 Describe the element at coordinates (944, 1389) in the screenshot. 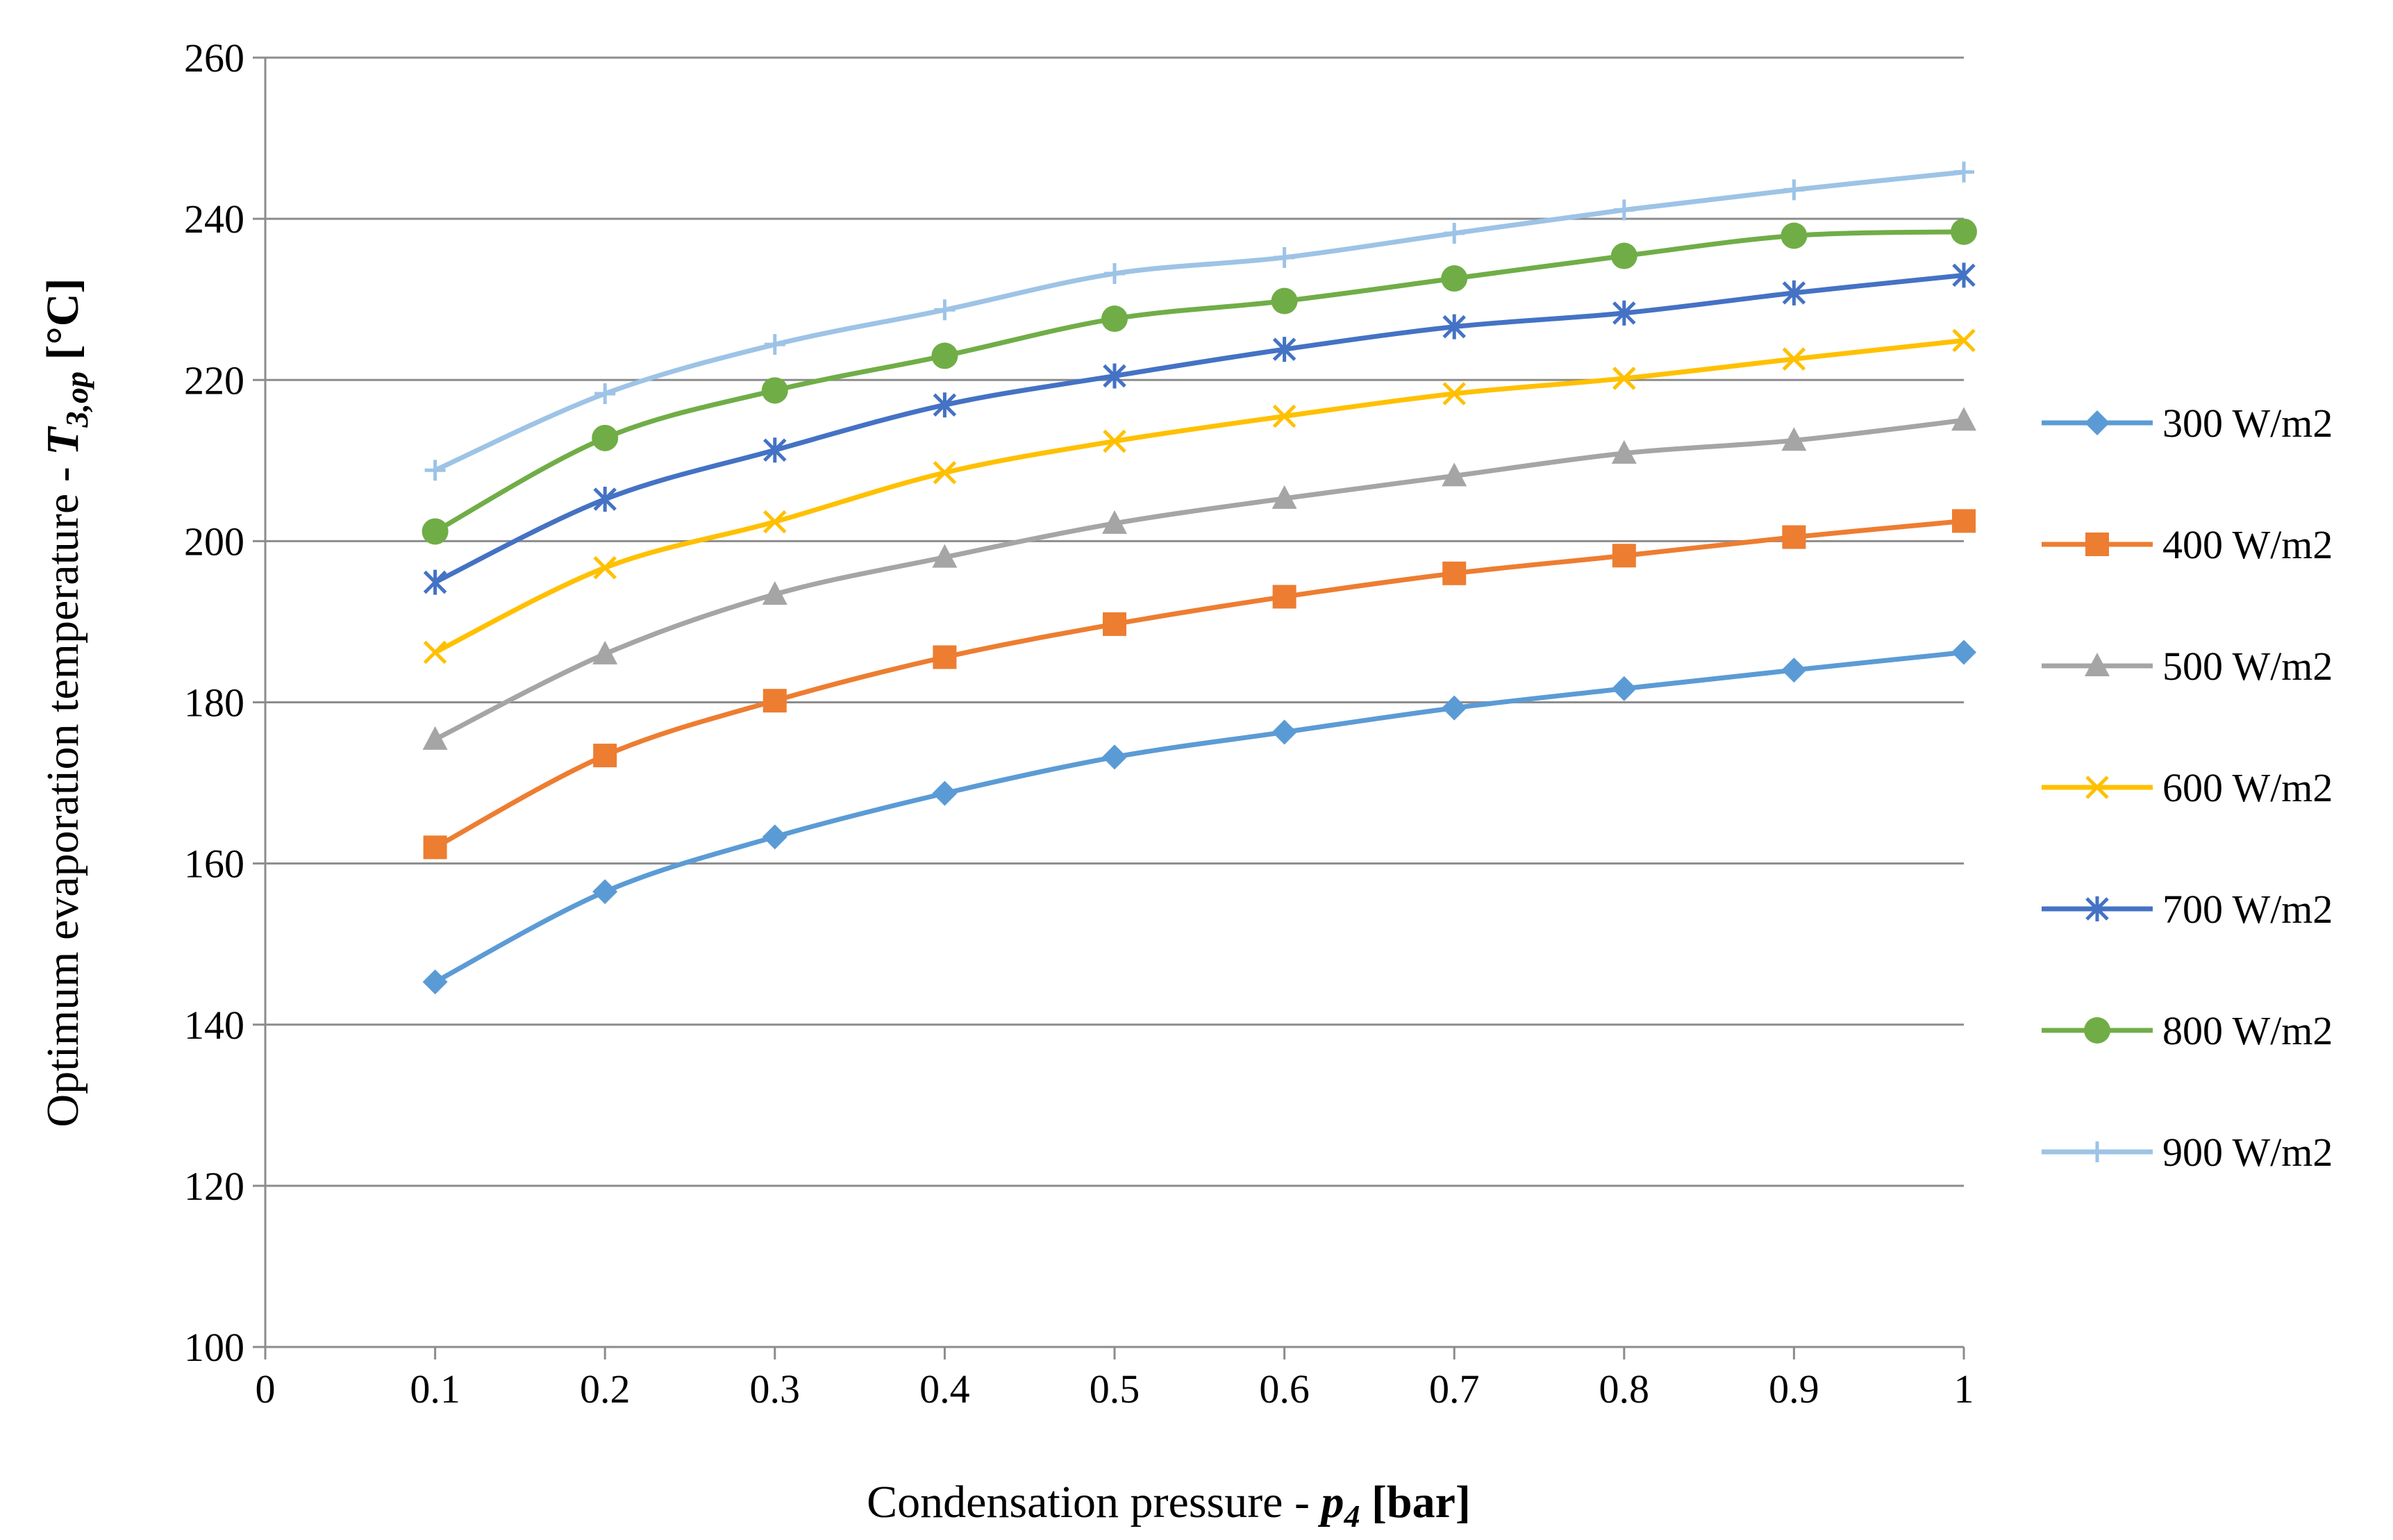

I see `x-tick-label: 0.4` at that location.